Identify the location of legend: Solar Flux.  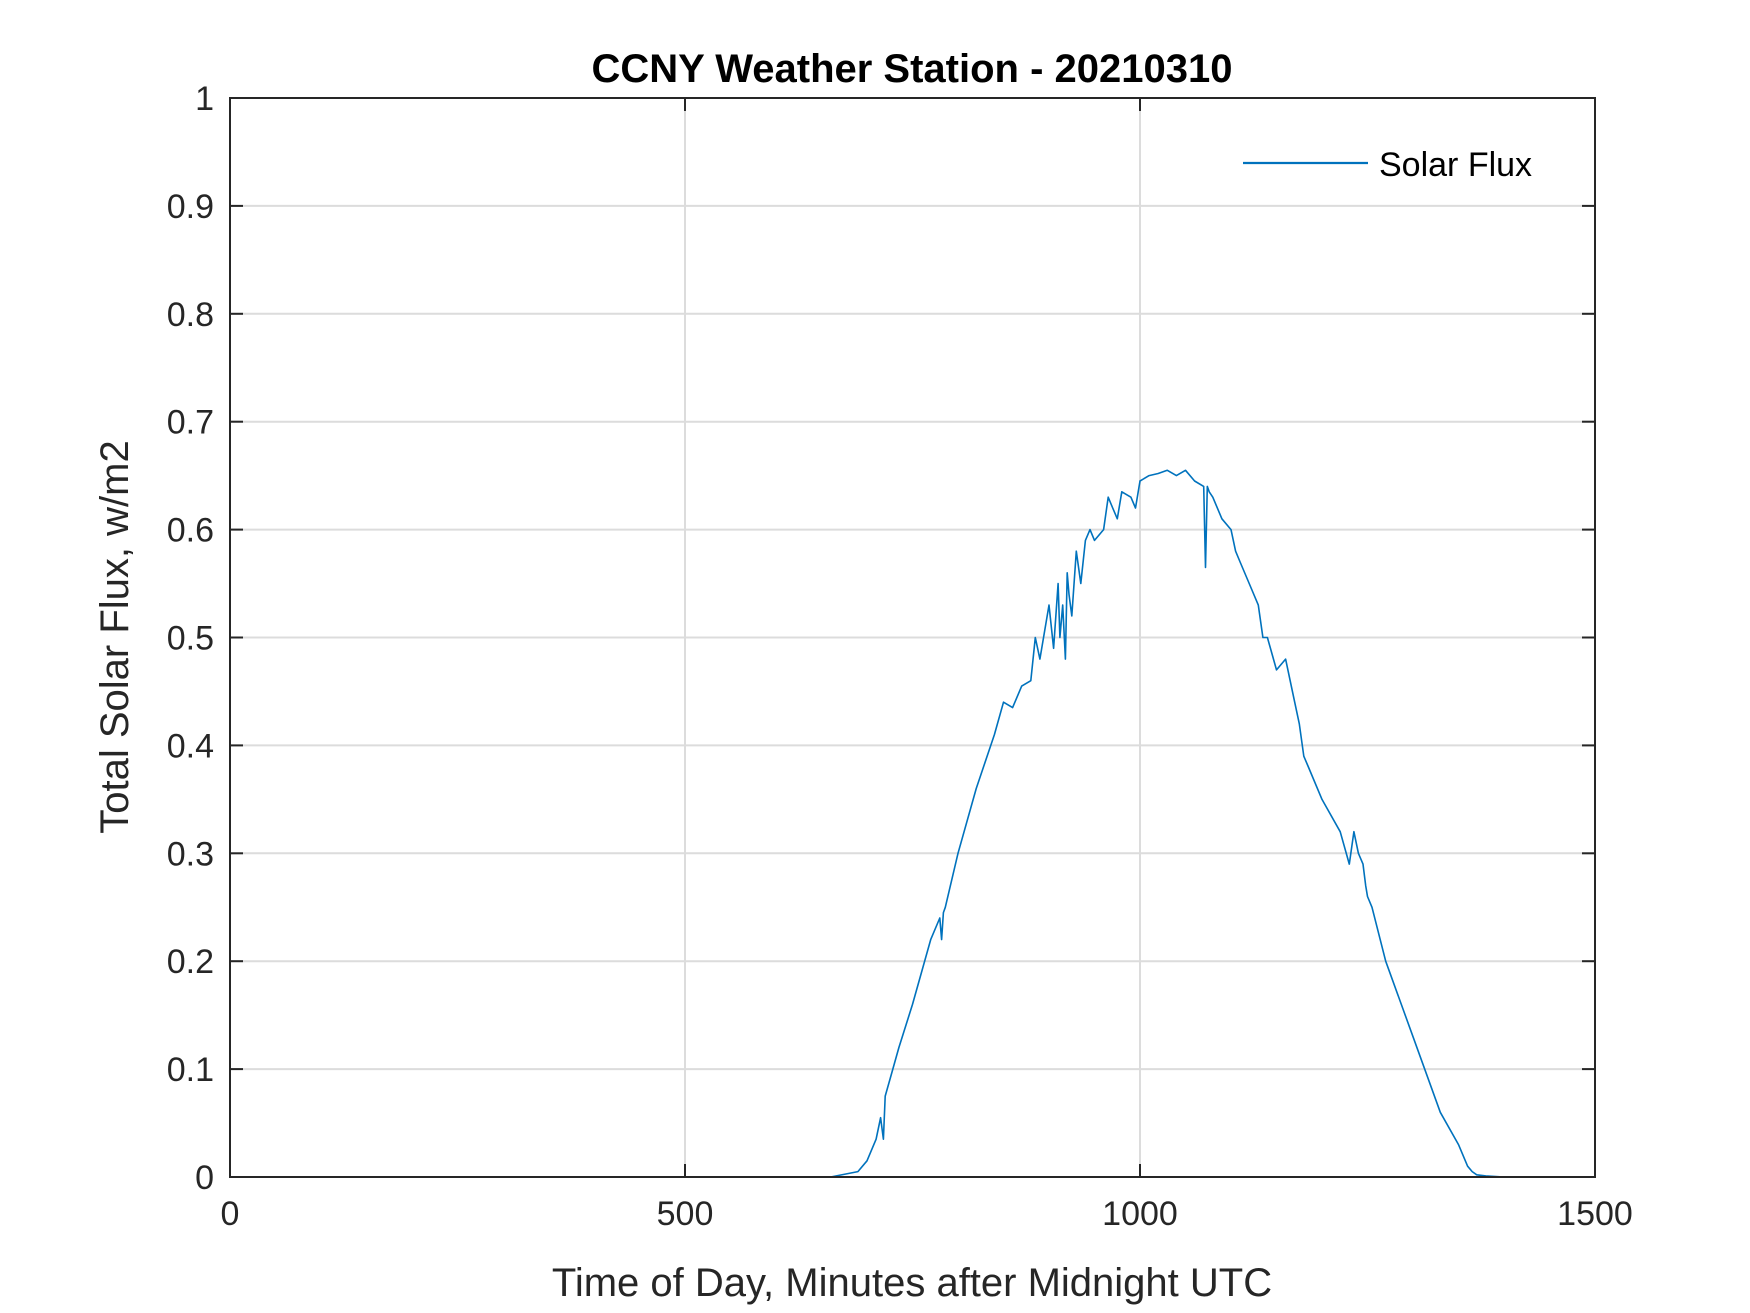
(1387, 165).